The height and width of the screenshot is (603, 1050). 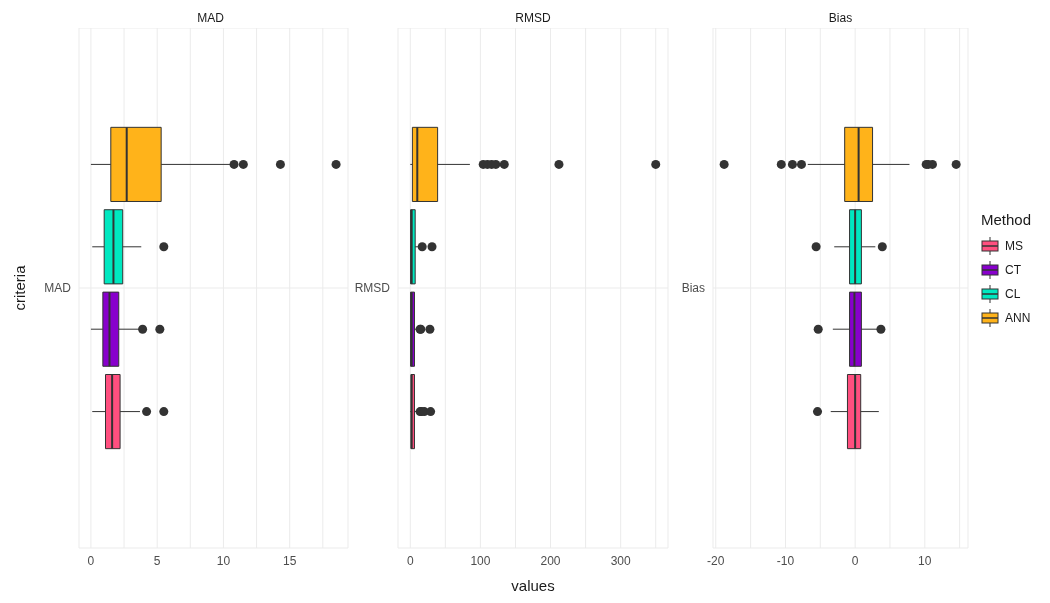 I want to click on x-tick-label: 5, so click(x=157, y=560).